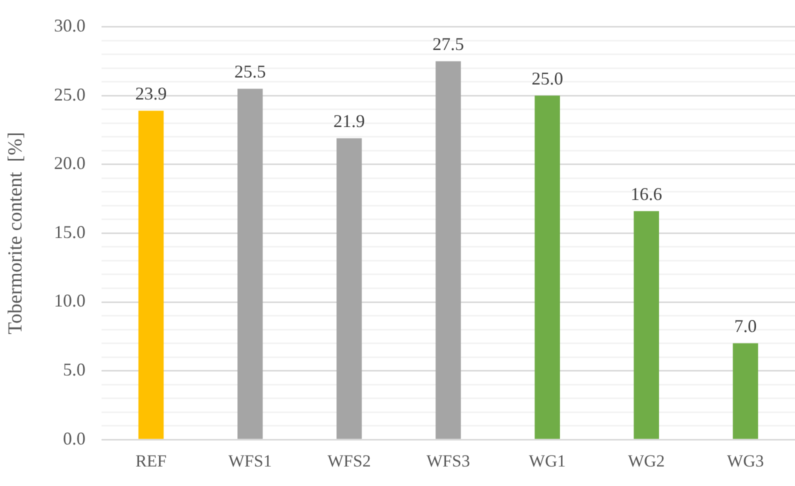  What do you see at coordinates (349, 120) in the screenshot?
I see `data-label: 21.9` at bounding box center [349, 120].